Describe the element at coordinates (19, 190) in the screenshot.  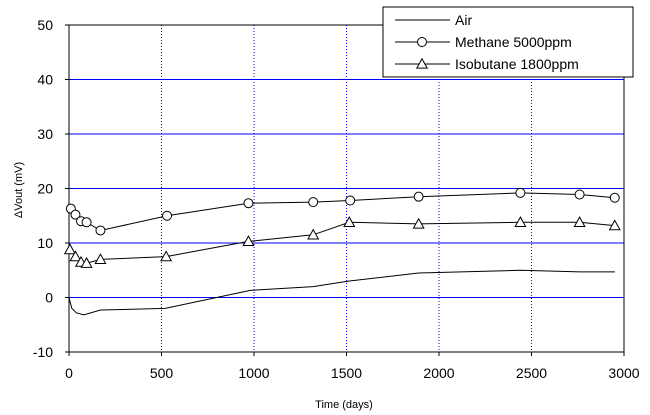
I see `y-axis-title: ΔVout (mV)` at that location.